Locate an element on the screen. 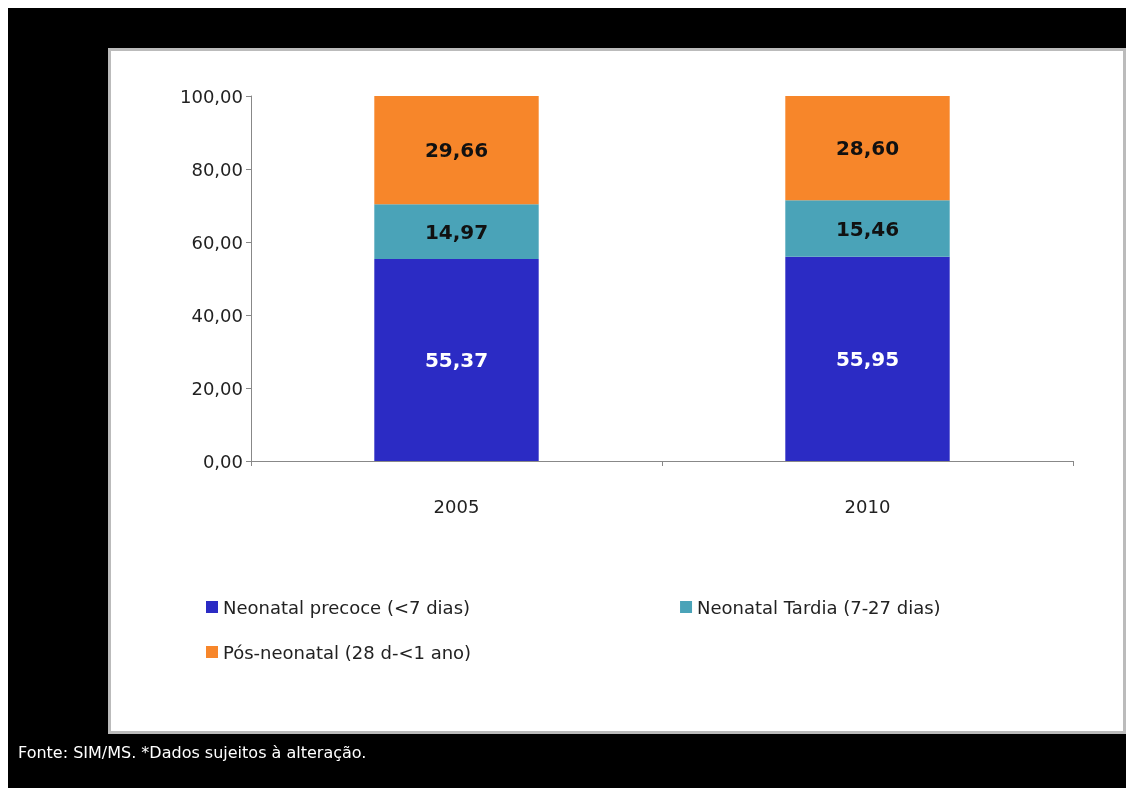 The width and height of the screenshot is (1134, 796). y-tick-label: 80,00 is located at coordinates (217, 169).